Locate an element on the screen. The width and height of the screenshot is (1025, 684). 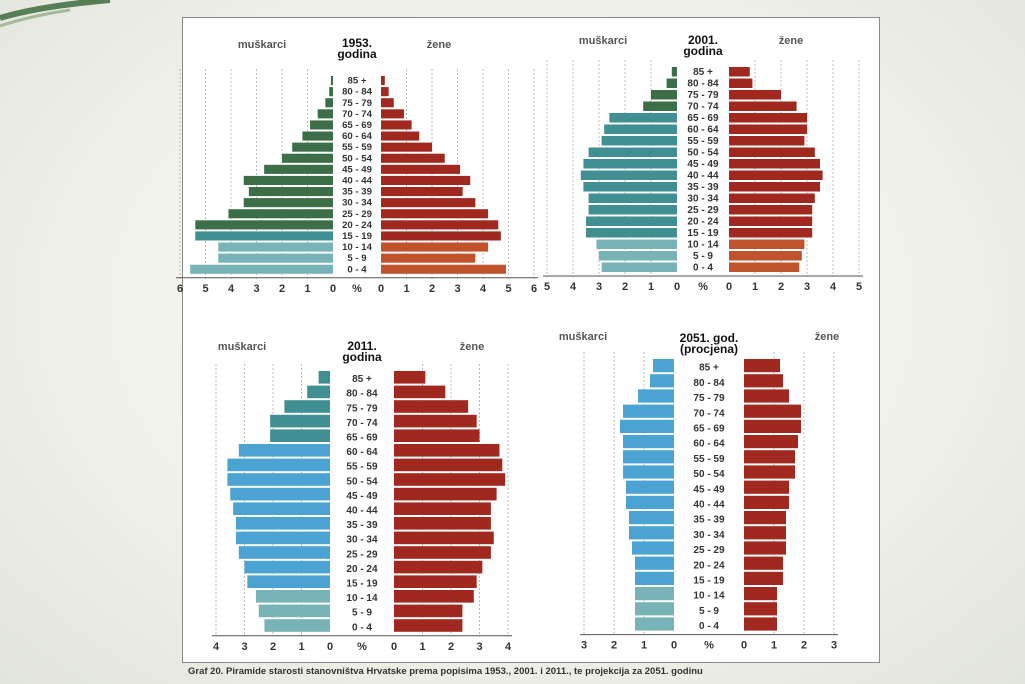
age-label: 0 - 4 is located at coordinates (362, 627).